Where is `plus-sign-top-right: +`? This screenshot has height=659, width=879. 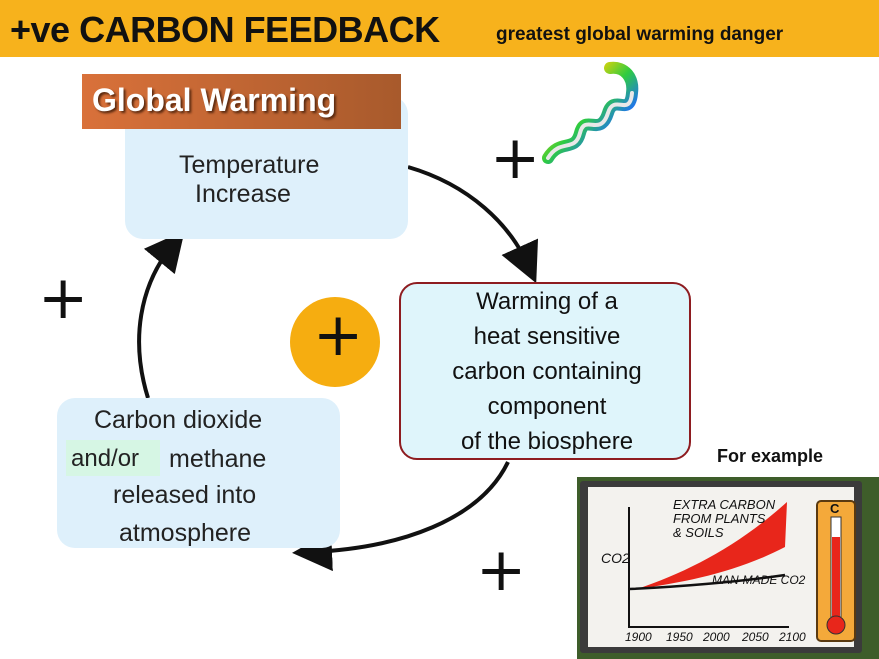
plus-sign-top-right: + is located at coordinates (515, 158).